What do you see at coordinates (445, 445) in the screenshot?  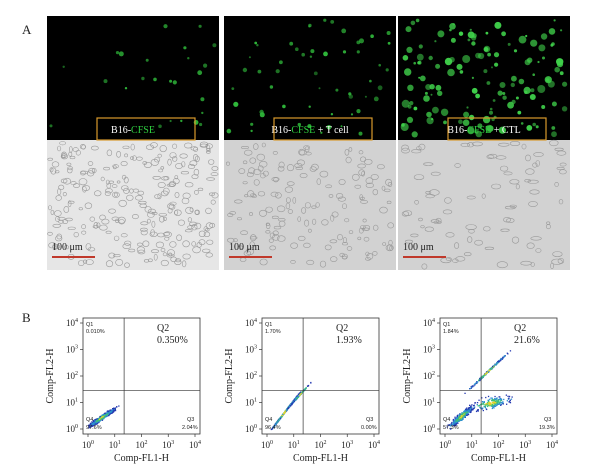 I see `x-tick-label: 100` at bounding box center [445, 445].